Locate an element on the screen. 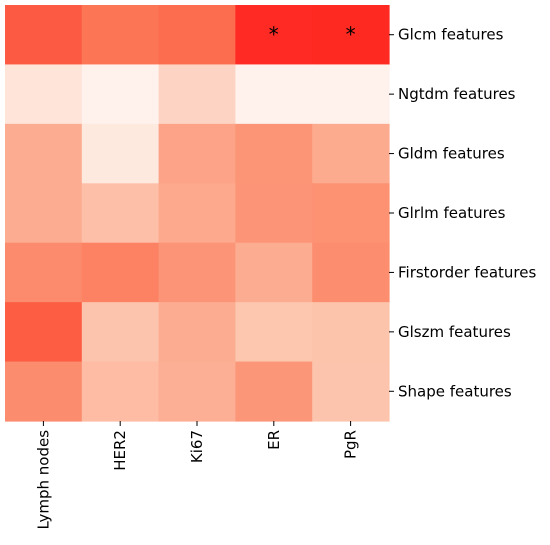  x-tick-label: Ki67 is located at coordinates (197, 446).